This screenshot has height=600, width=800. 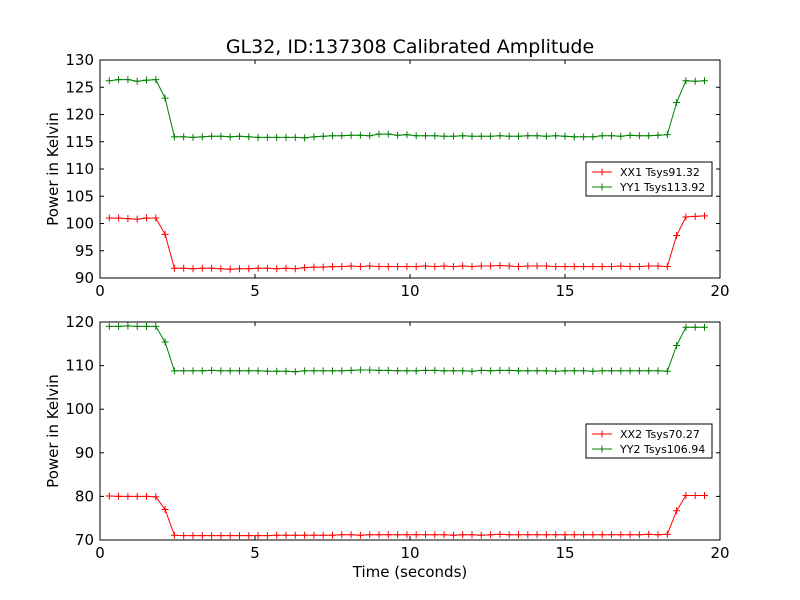 I want to click on panel-1-y-tick-label: 110, so click(x=79, y=169).